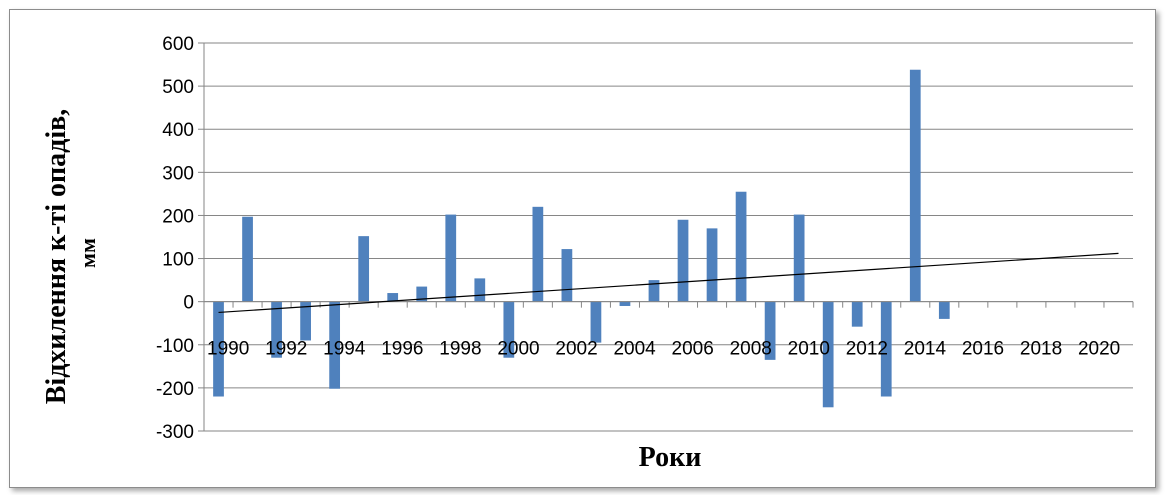  I want to click on x-tick-label: 2000, so click(518, 349).